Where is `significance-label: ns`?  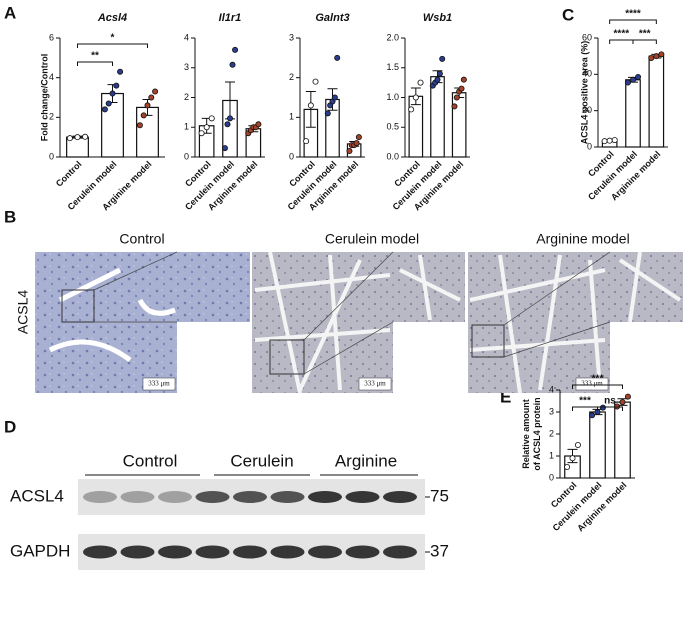 significance-label: ns is located at coordinates (610, 401).